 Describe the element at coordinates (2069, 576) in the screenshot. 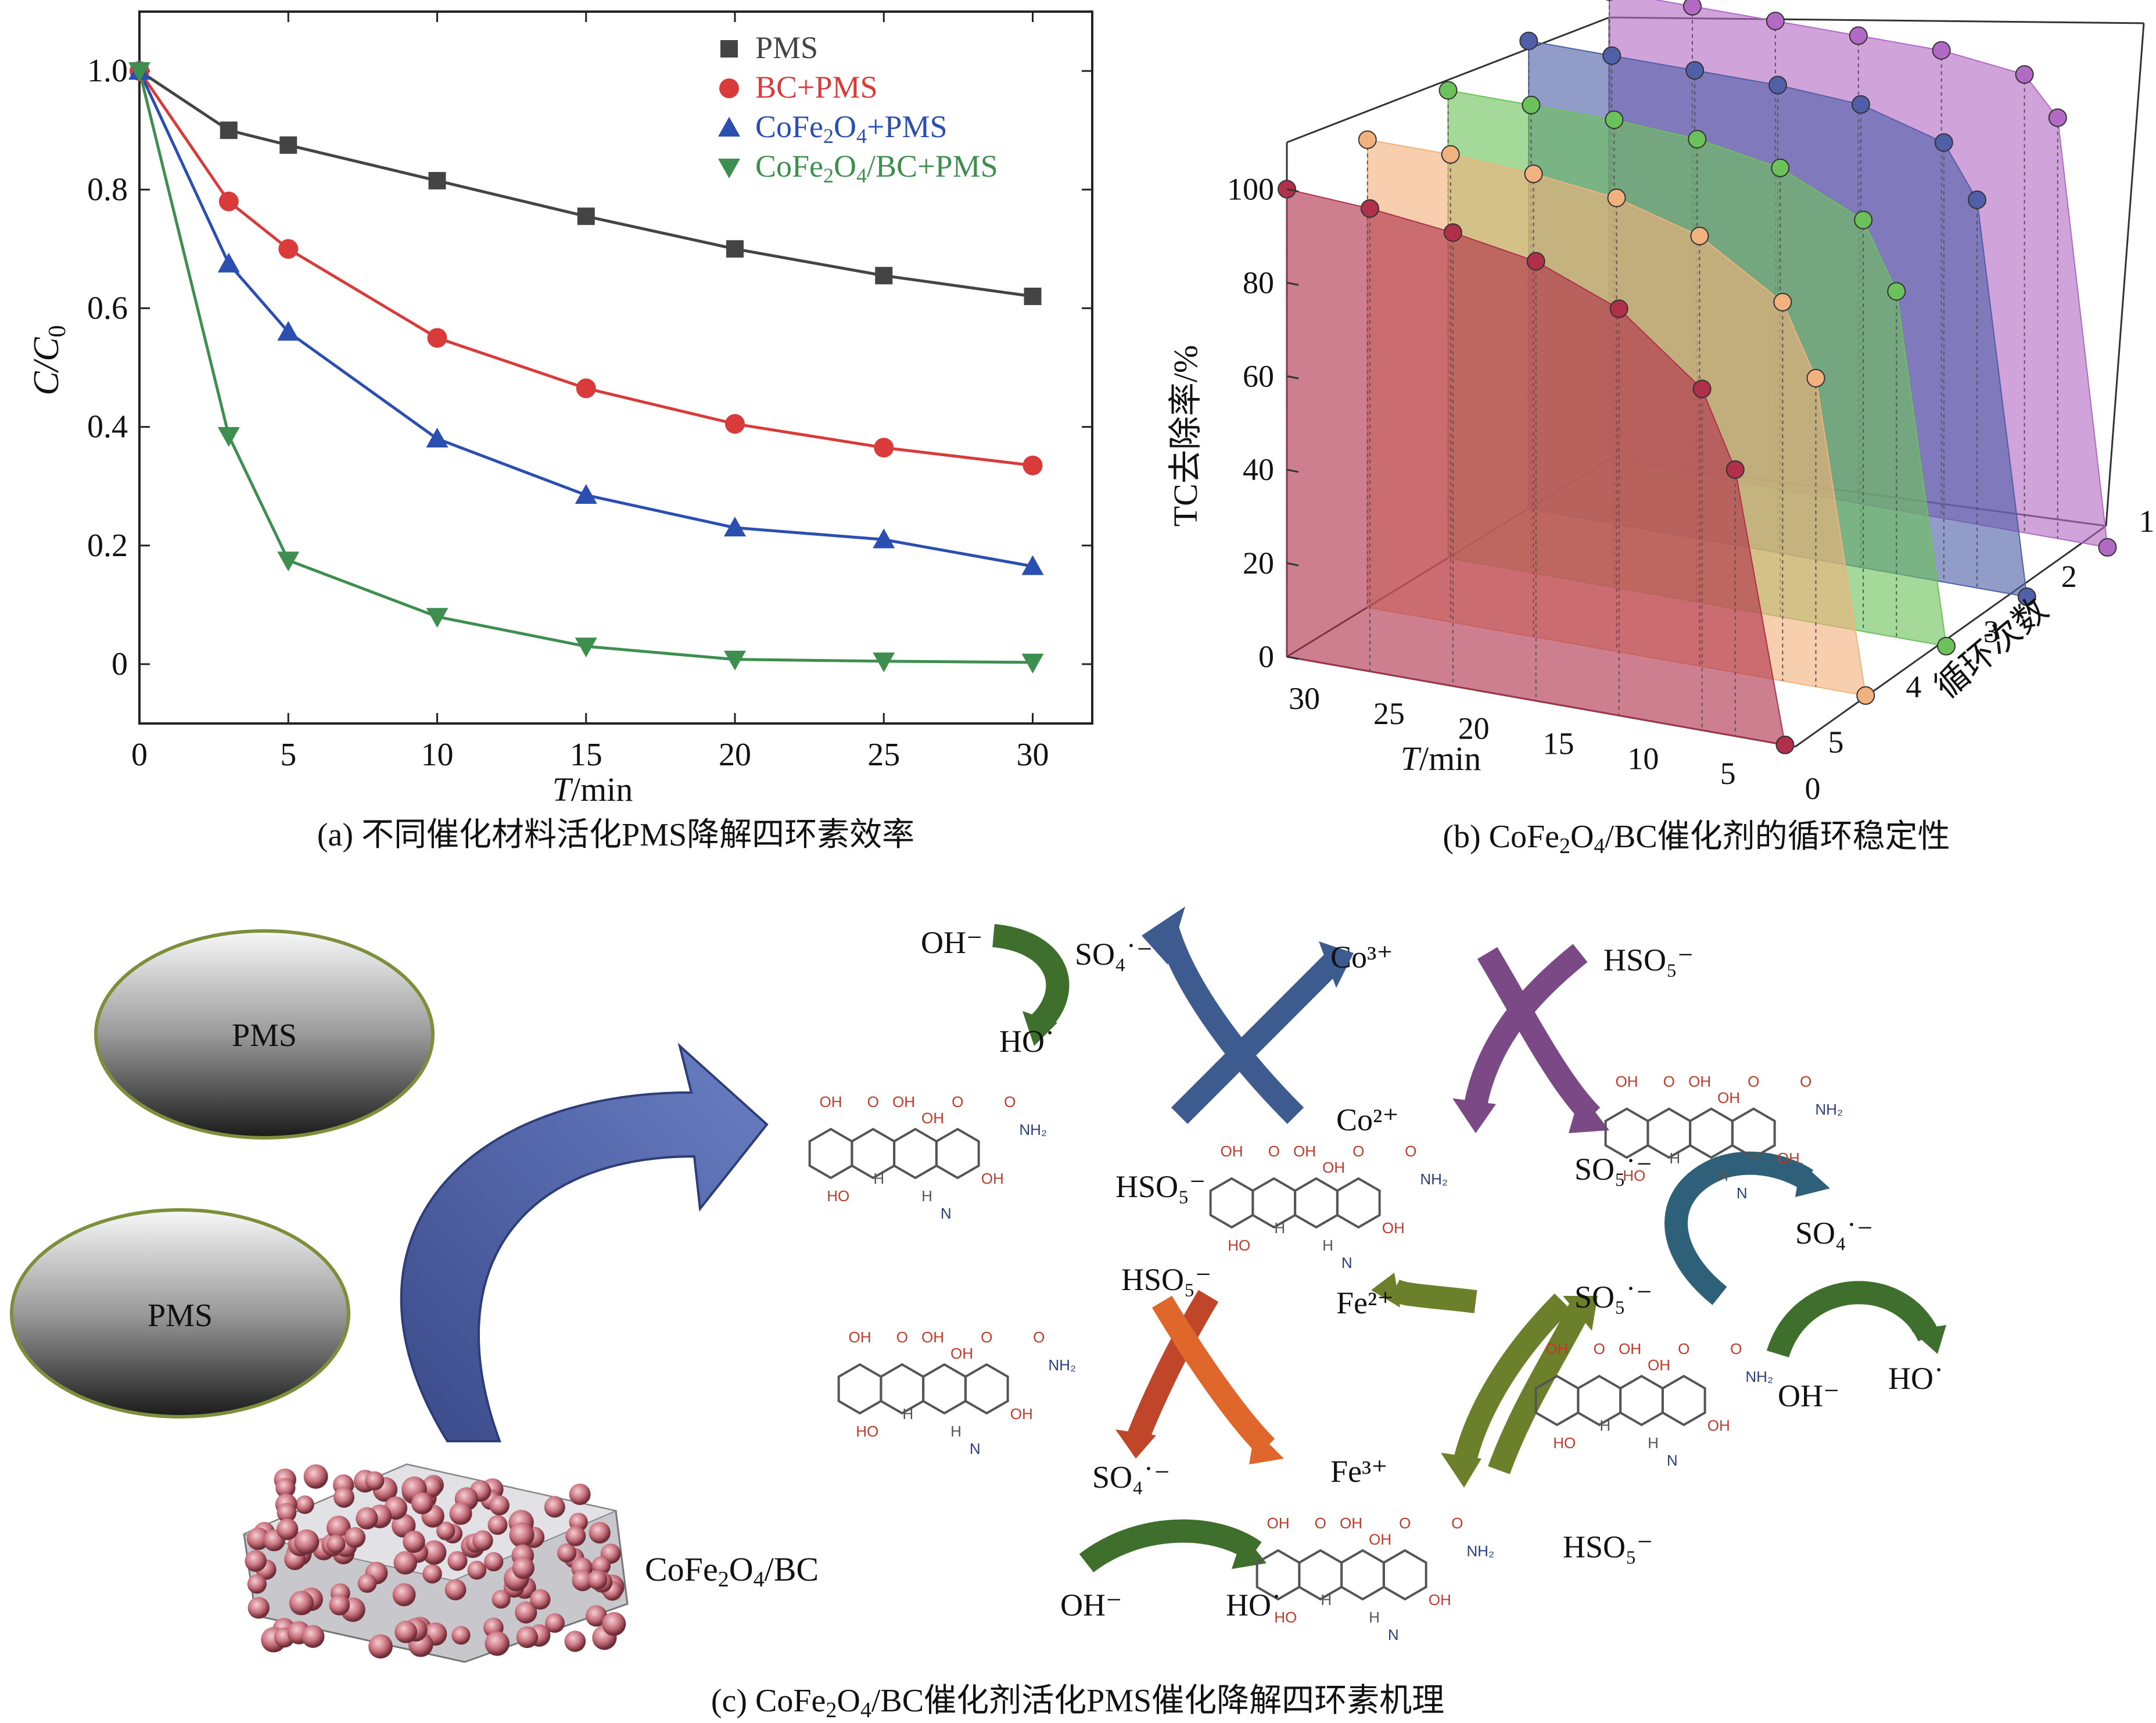

I see `chart-b-z-tick-label: 2` at that location.